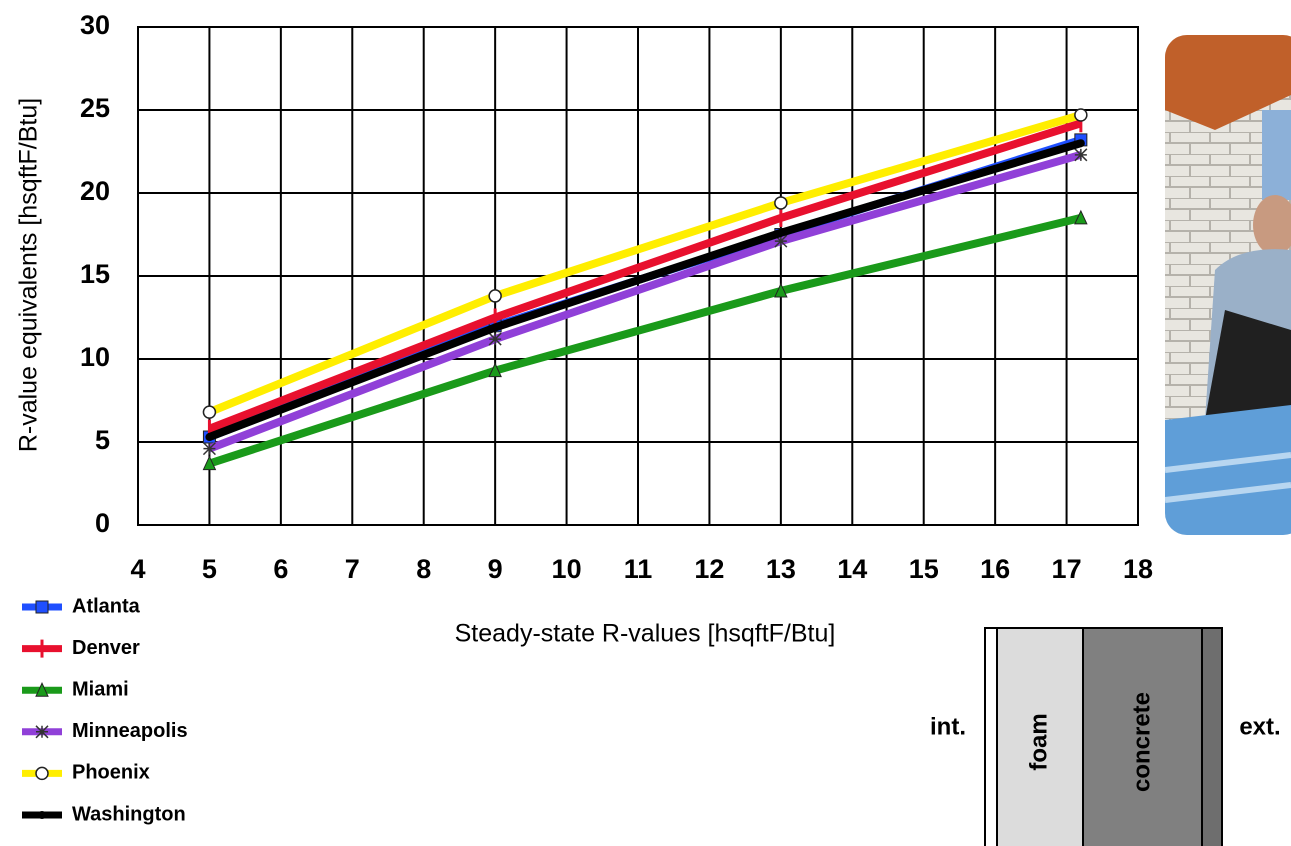 The height and width of the screenshot is (846, 1291). Describe the element at coordinates (102, 523) in the screenshot. I see `y-tick-label: 0` at that location.